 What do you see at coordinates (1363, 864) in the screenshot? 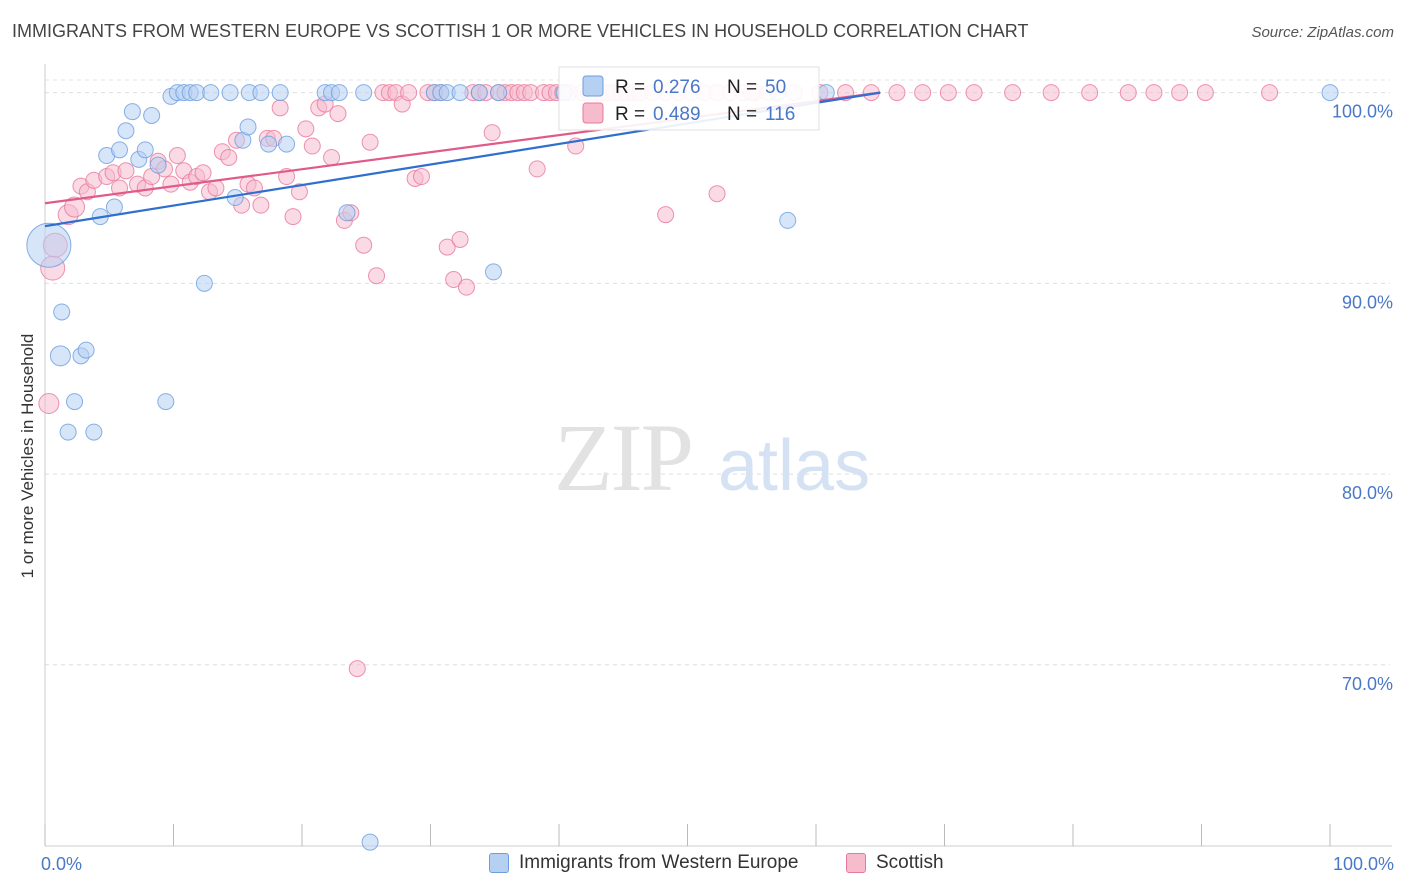
I see `x-tick-label: 100.0%` at bounding box center [1363, 864].